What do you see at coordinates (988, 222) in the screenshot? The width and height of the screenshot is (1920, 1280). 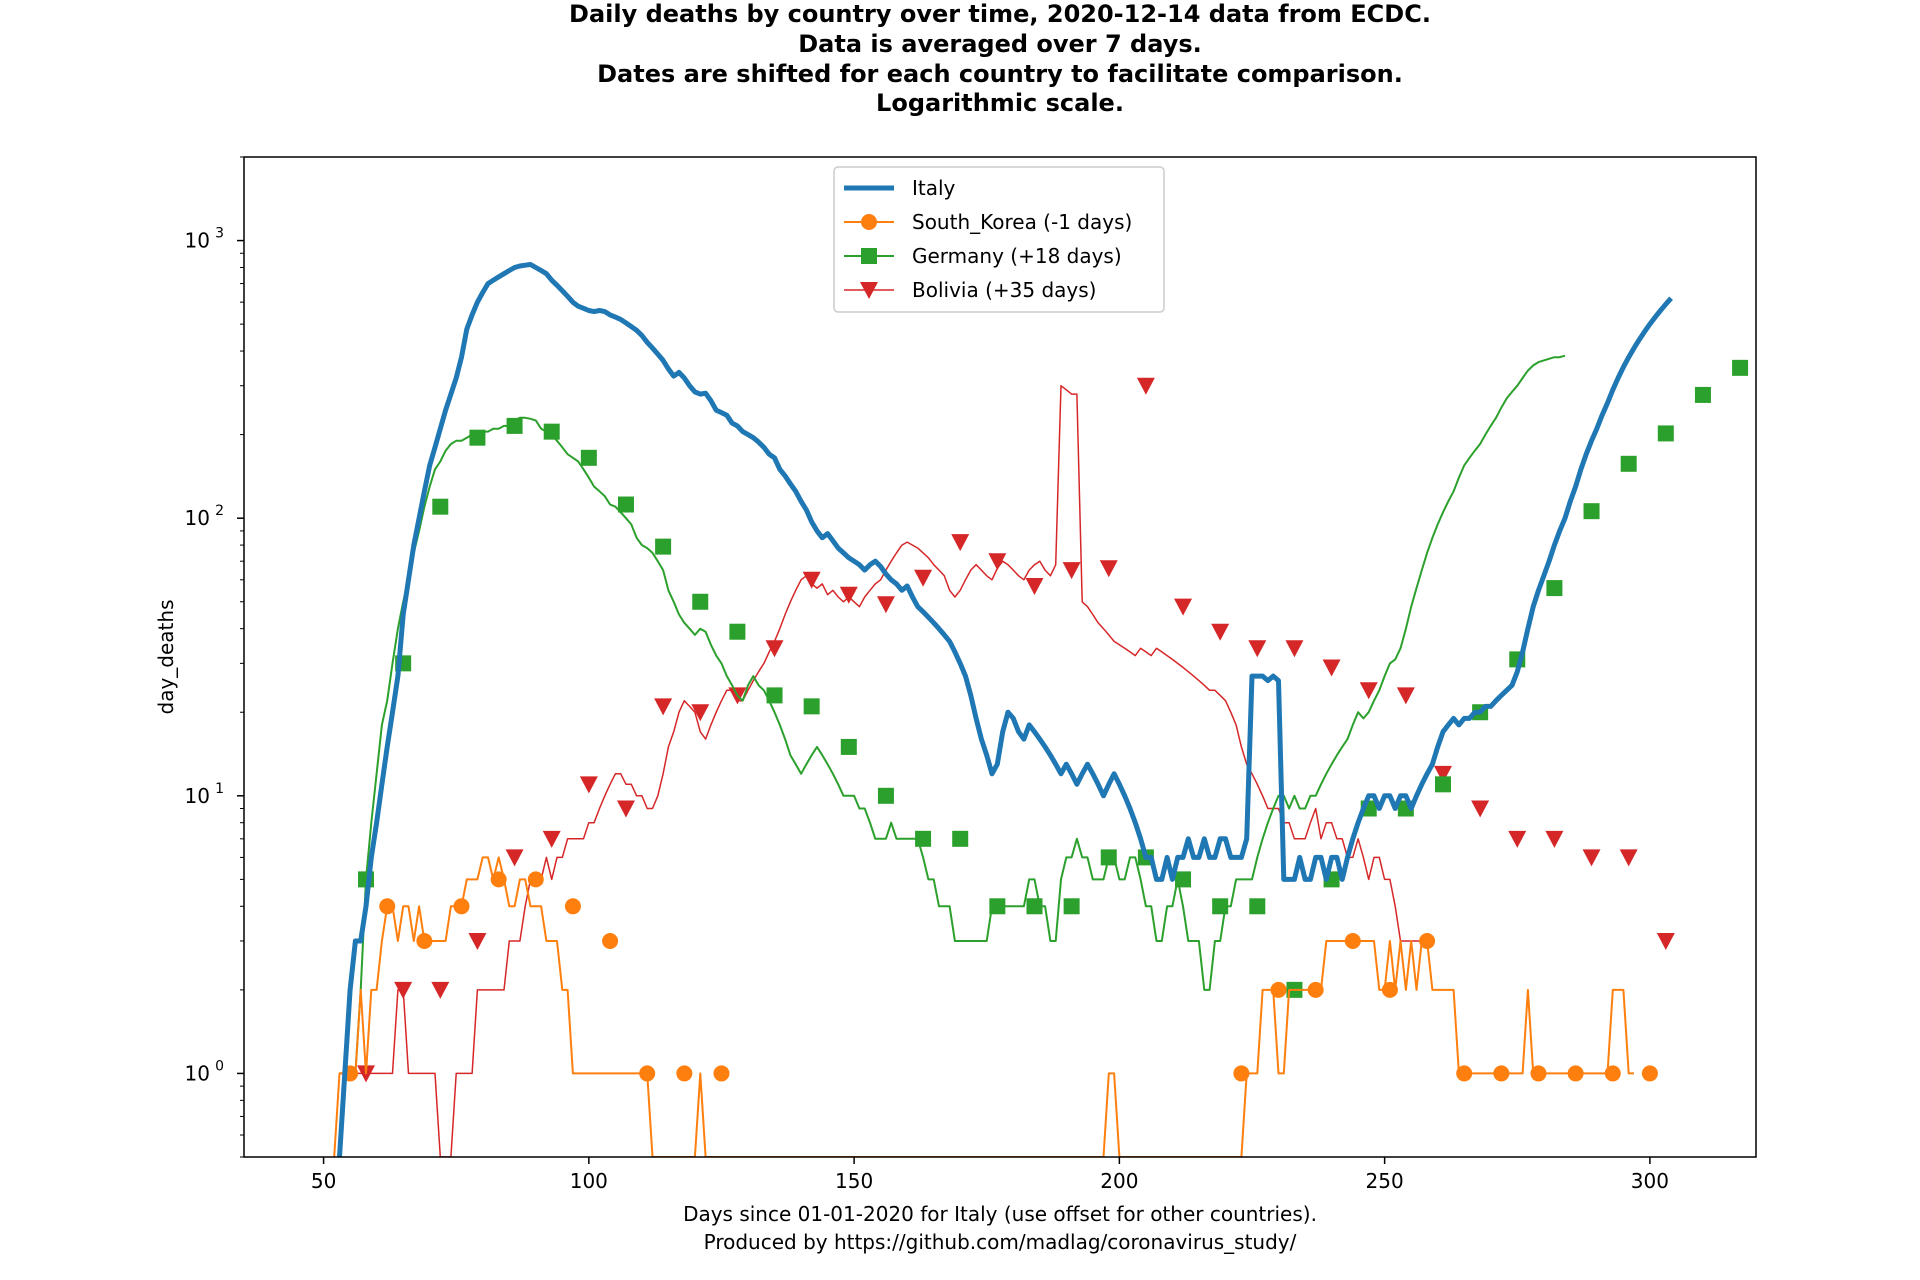 I see `legend-item: South_Korea (-1 days)` at bounding box center [988, 222].